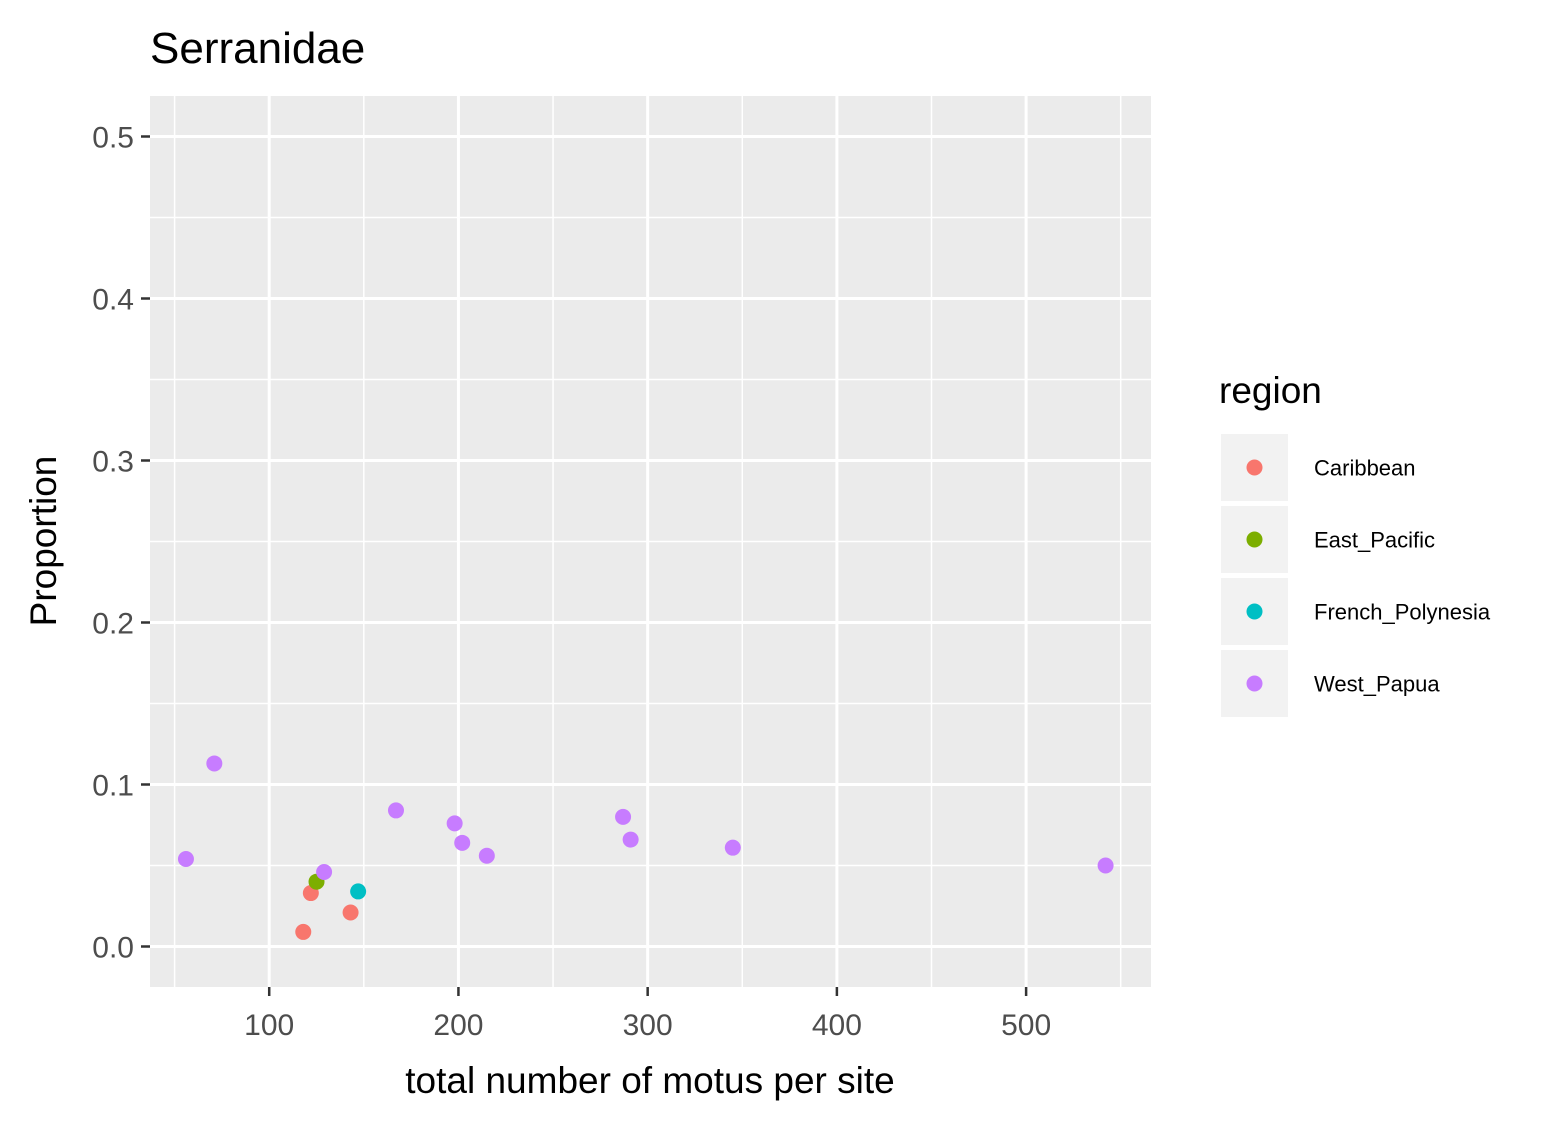 Image resolution: width=1562 pixels, height=1125 pixels. Describe the element at coordinates (1402, 612) in the screenshot. I see `legend-label-french-polynesia: French_Polynesia` at that location.